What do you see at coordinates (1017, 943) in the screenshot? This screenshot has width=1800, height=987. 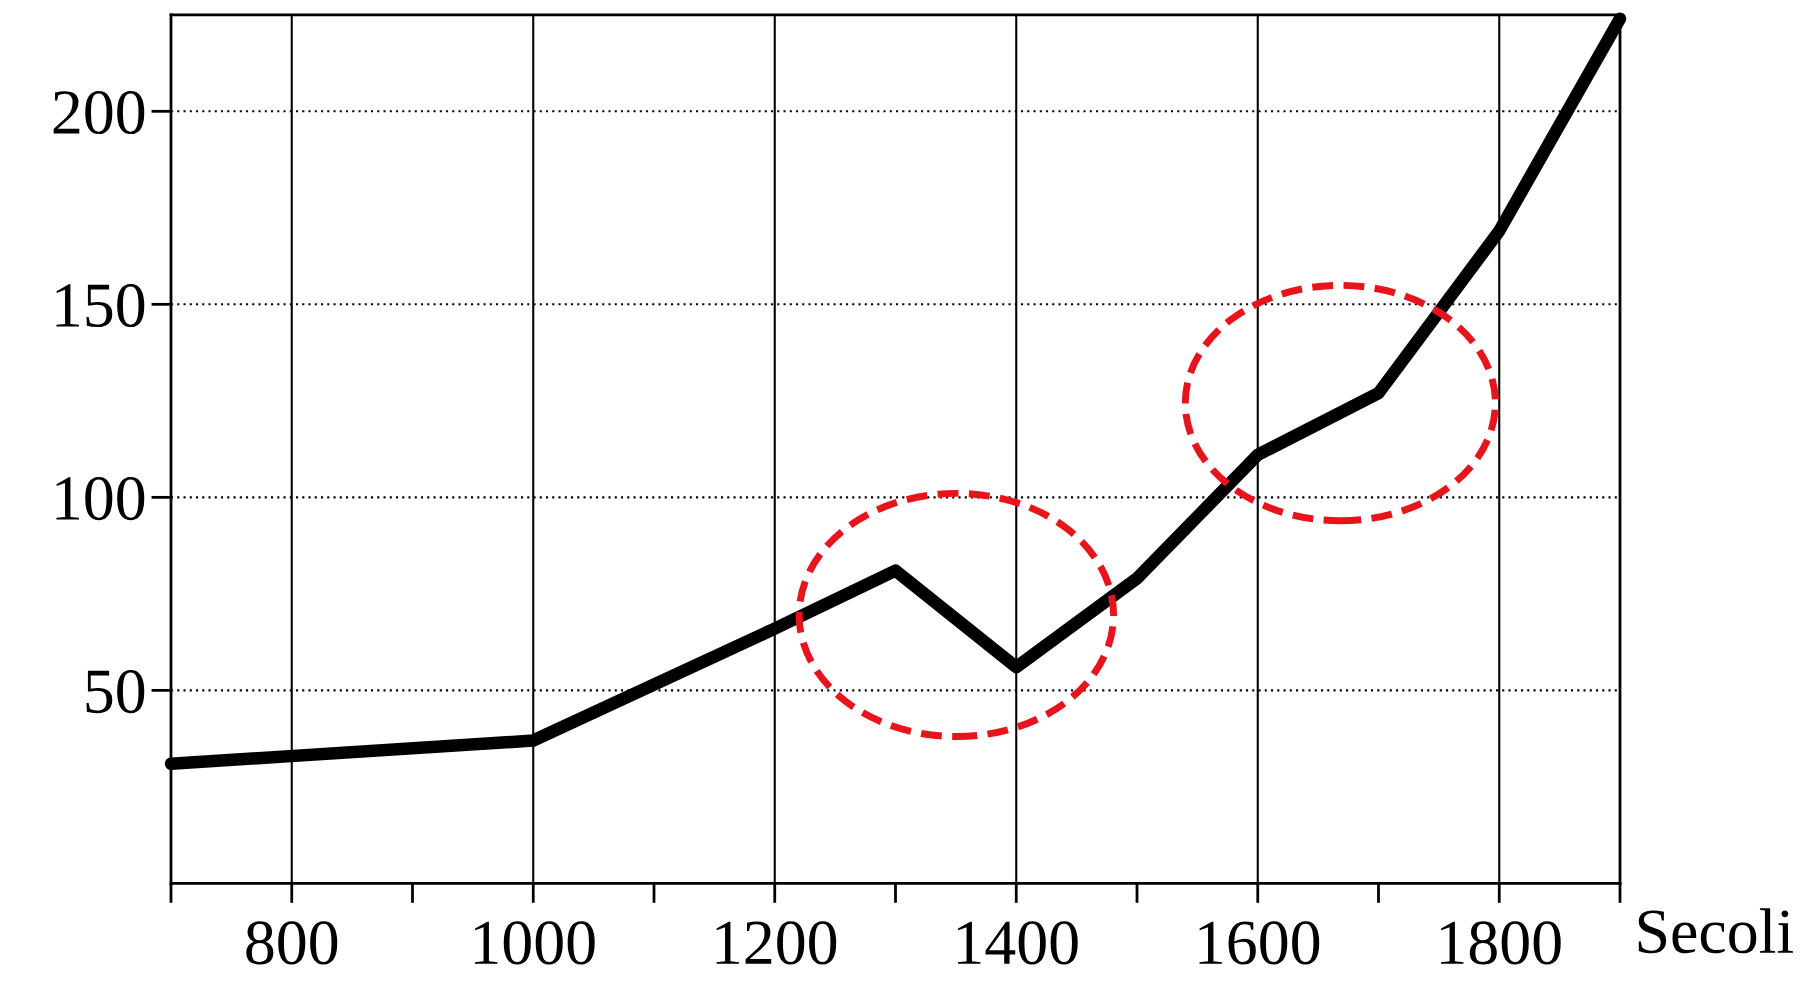 I see `x-tick-label: 1400` at bounding box center [1017, 943].